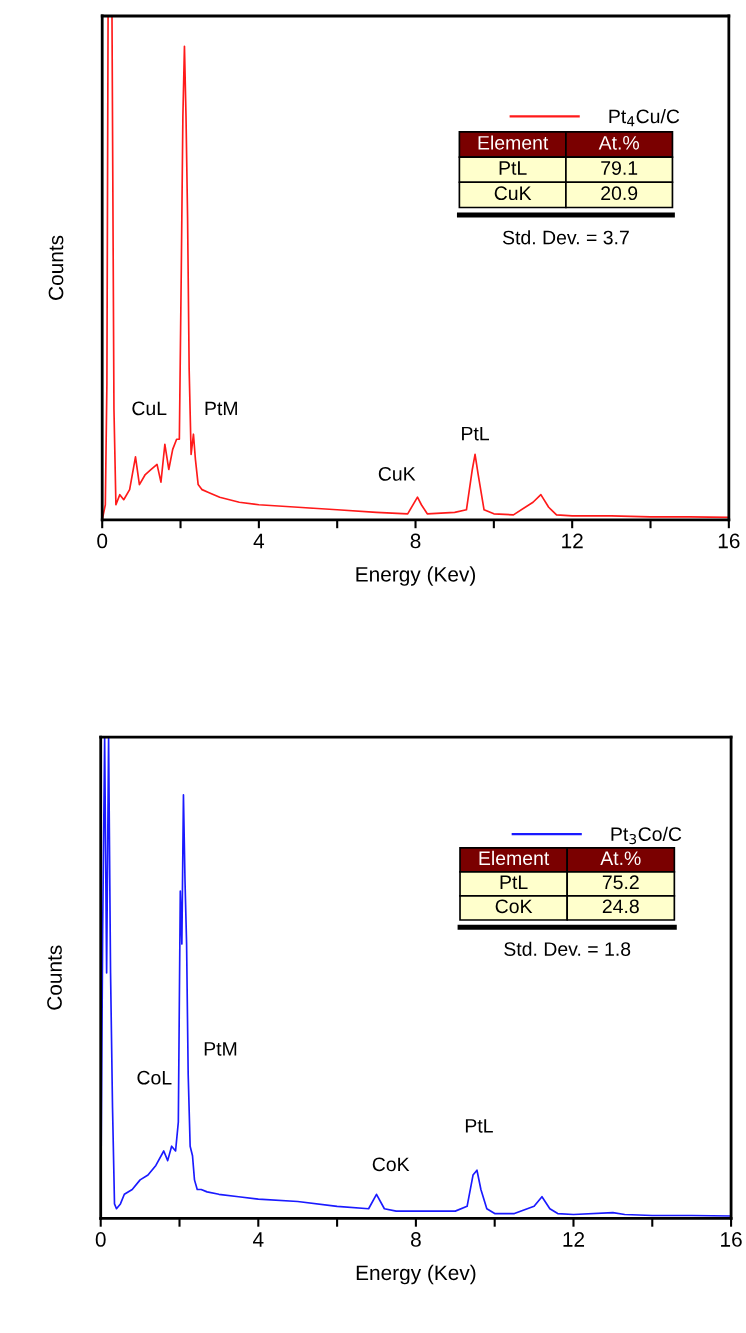 This screenshot has width=746, height=1333. What do you see at coordinates (149, 408) in the screenshot?
I see `annotation: CuL` at bounding box center [149, 408].